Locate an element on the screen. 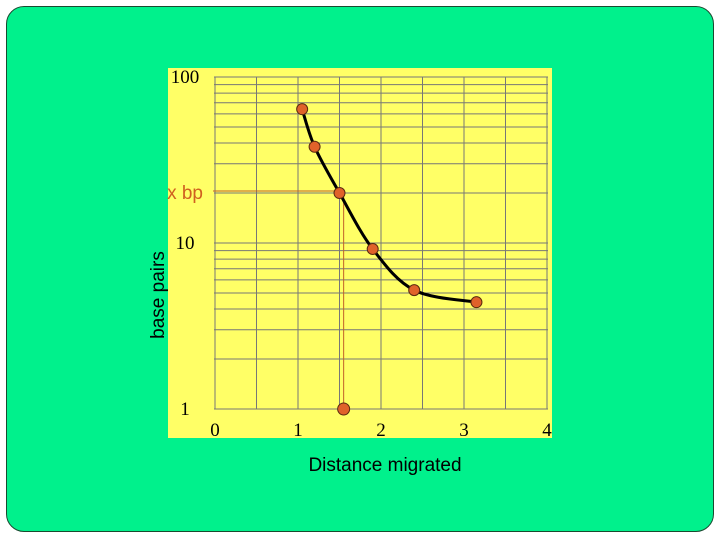  y-tick-labels: 1 10 100 is located at coordinates (185, 243).